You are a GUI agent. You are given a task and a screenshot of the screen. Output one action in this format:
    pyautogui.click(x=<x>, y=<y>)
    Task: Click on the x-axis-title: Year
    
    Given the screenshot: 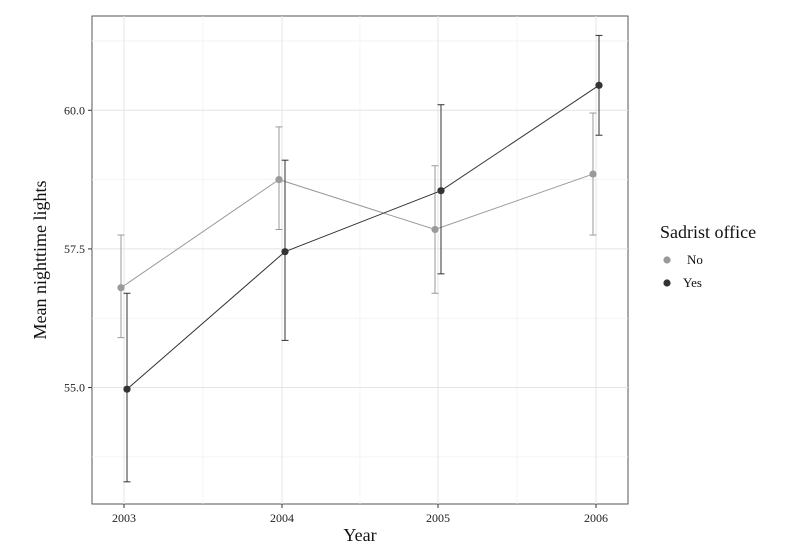 What is the action you would take?
    pyautogui.click(x=359, y=535)
    